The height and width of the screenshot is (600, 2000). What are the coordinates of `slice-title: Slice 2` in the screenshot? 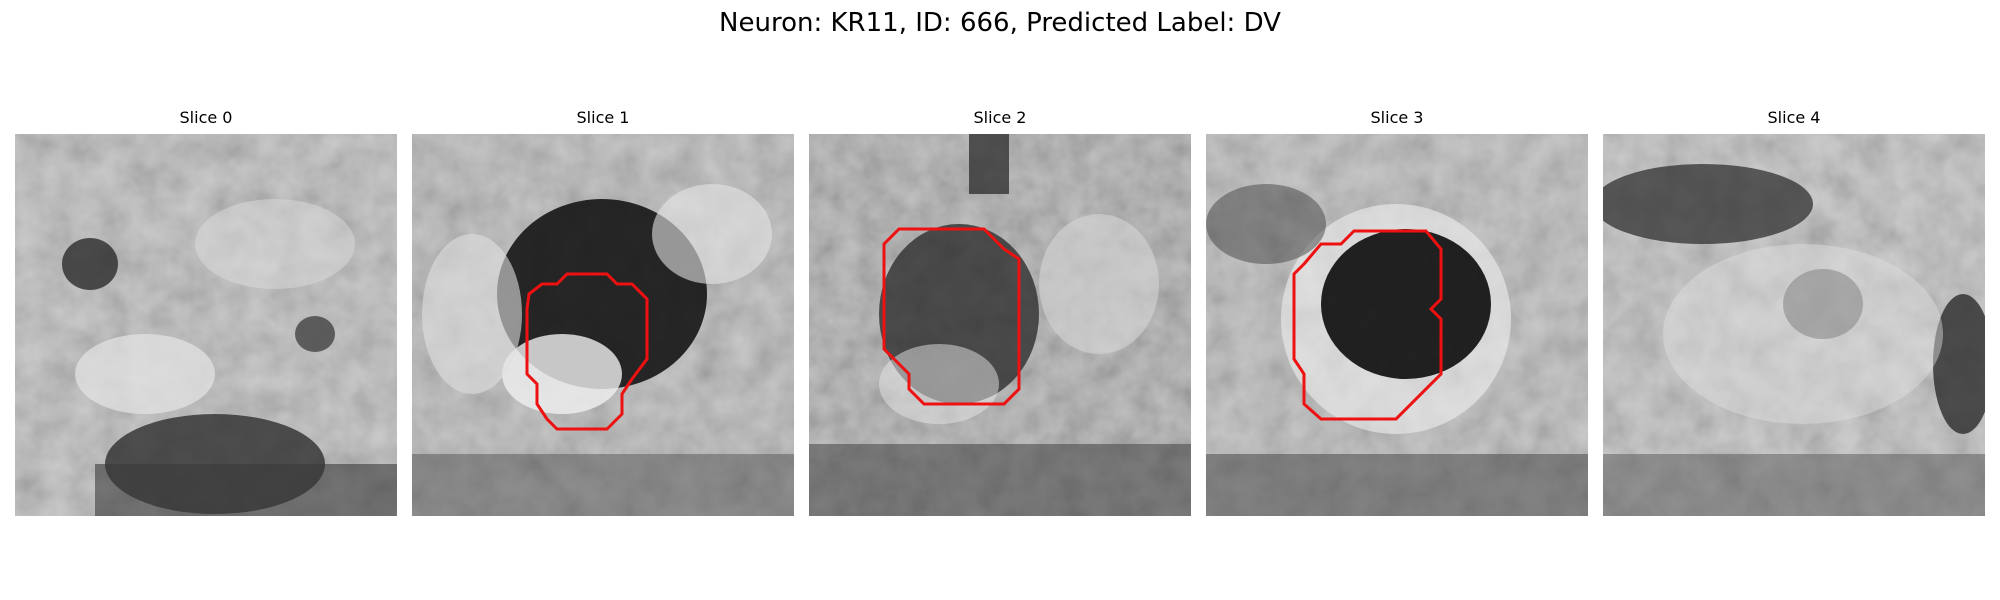 It's located at (1000, 117).